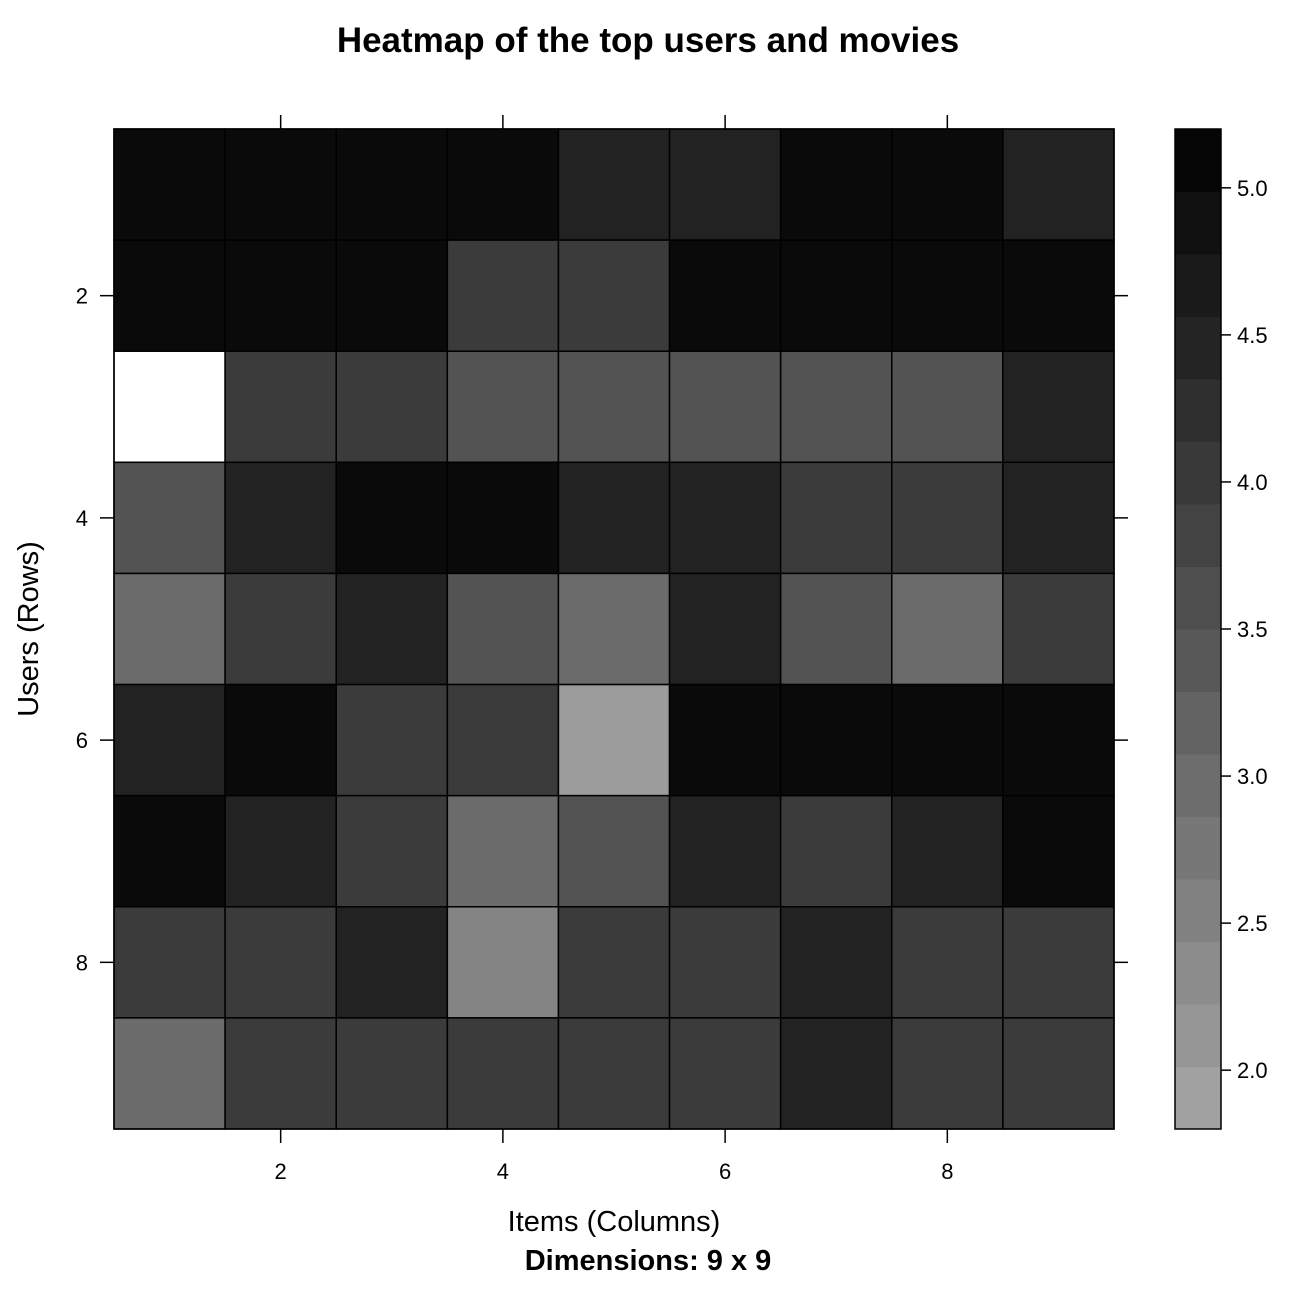 The height and width of the screenshot is (1296, 1296). Describe the element at coordinates (1252, 629) in the screenshot. I see `colorbar-tick-label: 3.5` at that location.